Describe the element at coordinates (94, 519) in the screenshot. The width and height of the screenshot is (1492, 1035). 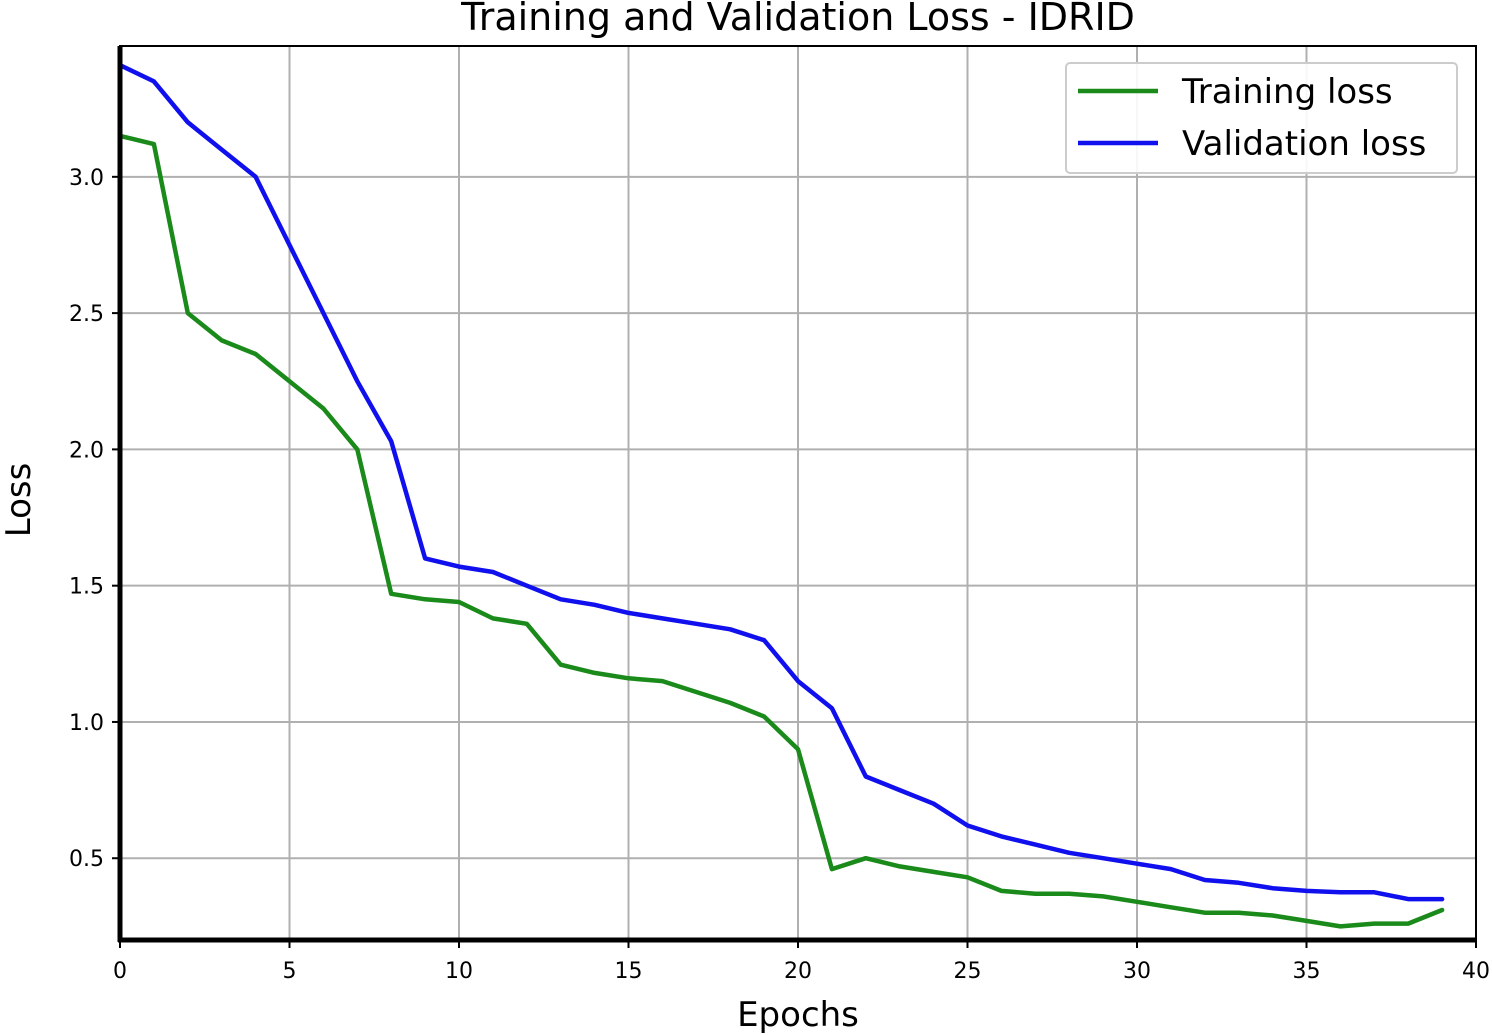
I see `y-axis-ticks: 0.5 1.0 1.5 2.0 2.5 3.0` at that location.